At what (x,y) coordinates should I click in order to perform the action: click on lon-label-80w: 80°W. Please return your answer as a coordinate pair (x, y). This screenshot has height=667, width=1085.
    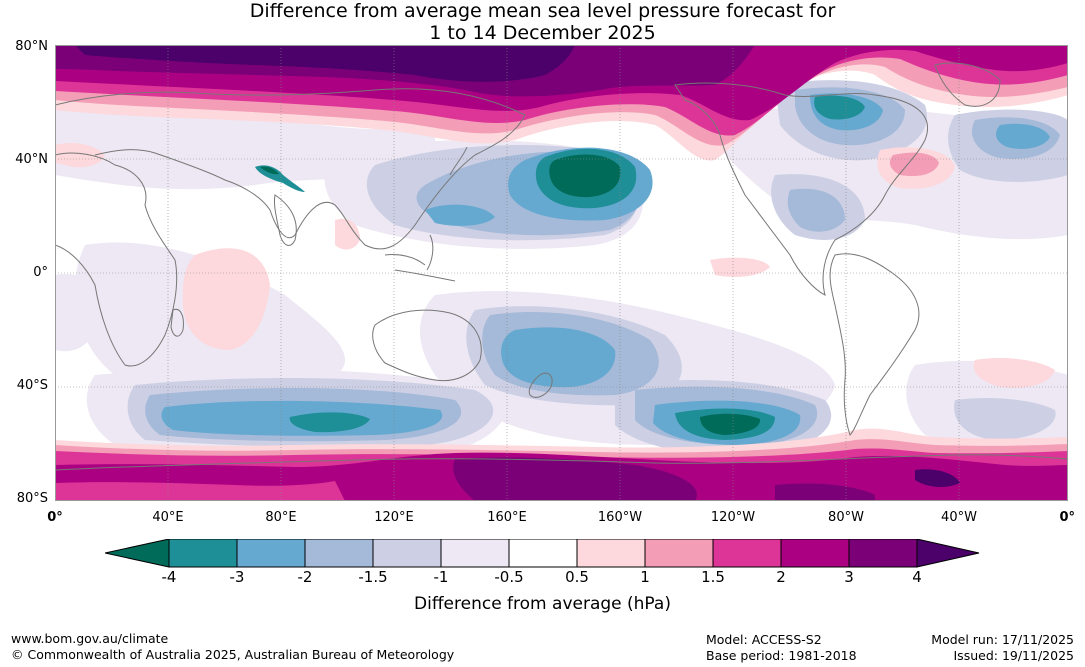
    Looking at the image, I should click on (846, 517).